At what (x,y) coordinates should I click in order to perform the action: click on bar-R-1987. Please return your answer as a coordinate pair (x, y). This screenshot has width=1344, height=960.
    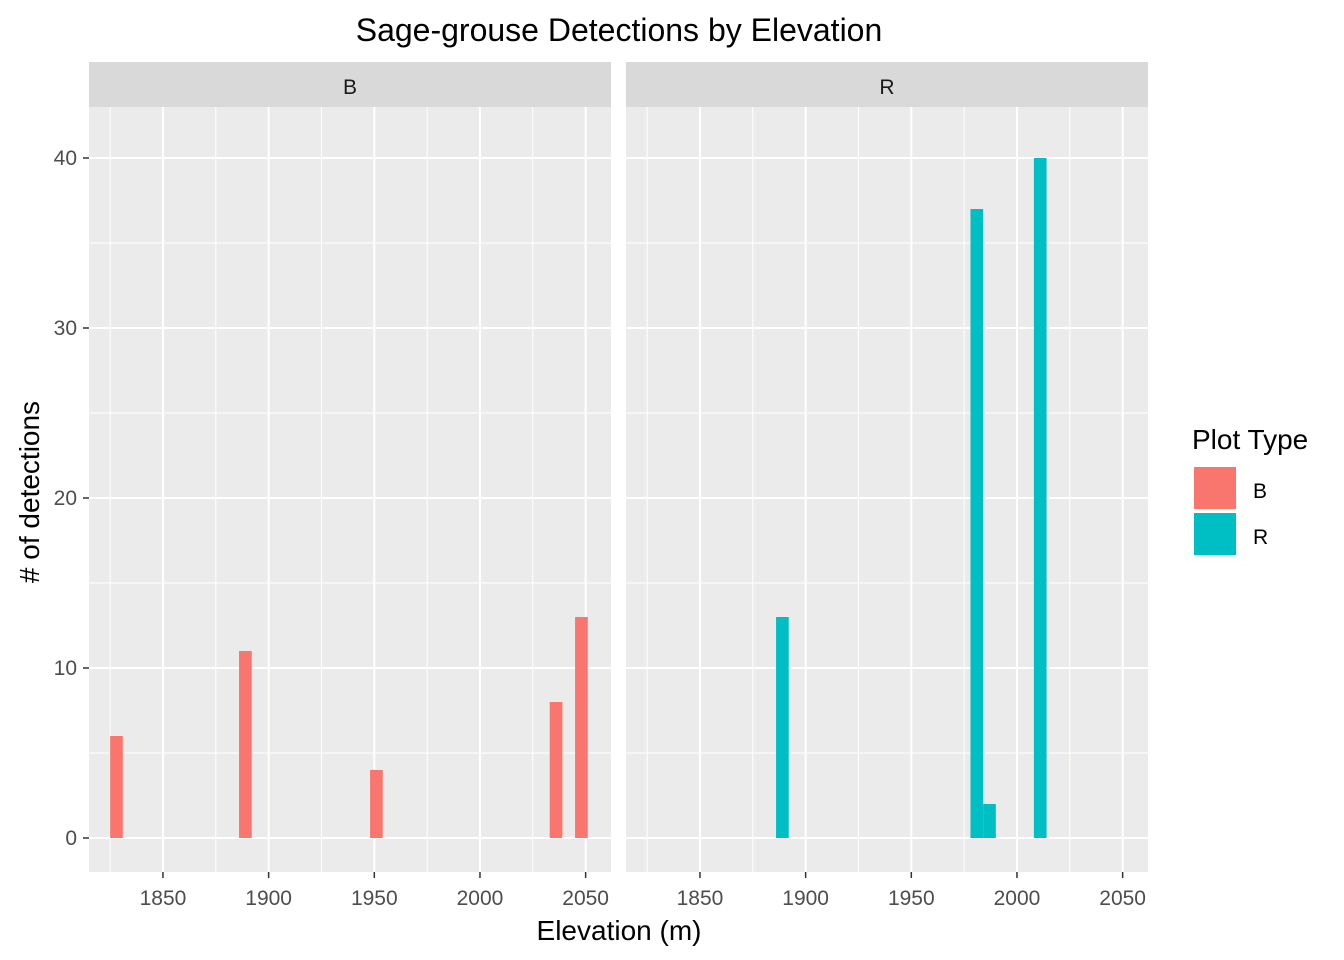
    Looking at the image, I should click on (989, 821).